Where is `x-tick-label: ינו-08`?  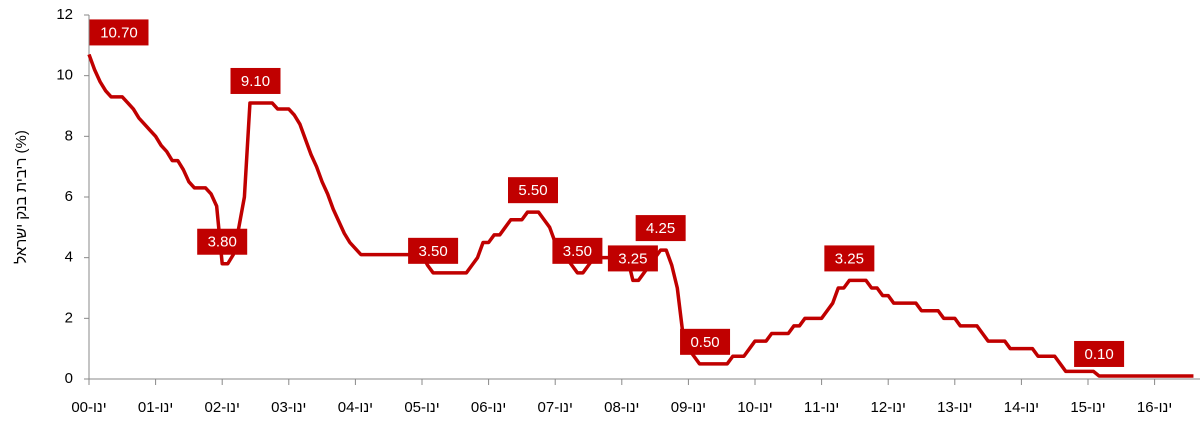 x-tick-label: ינו-08 is located at coordinates (621, 407).